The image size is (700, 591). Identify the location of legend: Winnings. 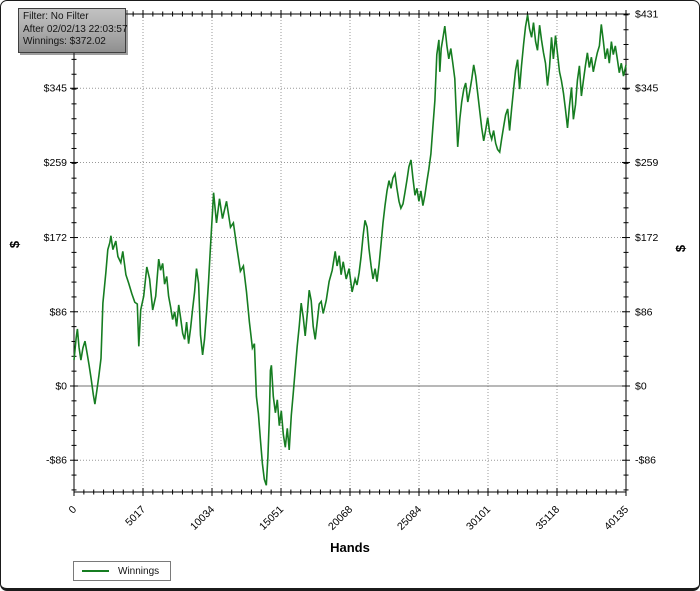
(122, 571).